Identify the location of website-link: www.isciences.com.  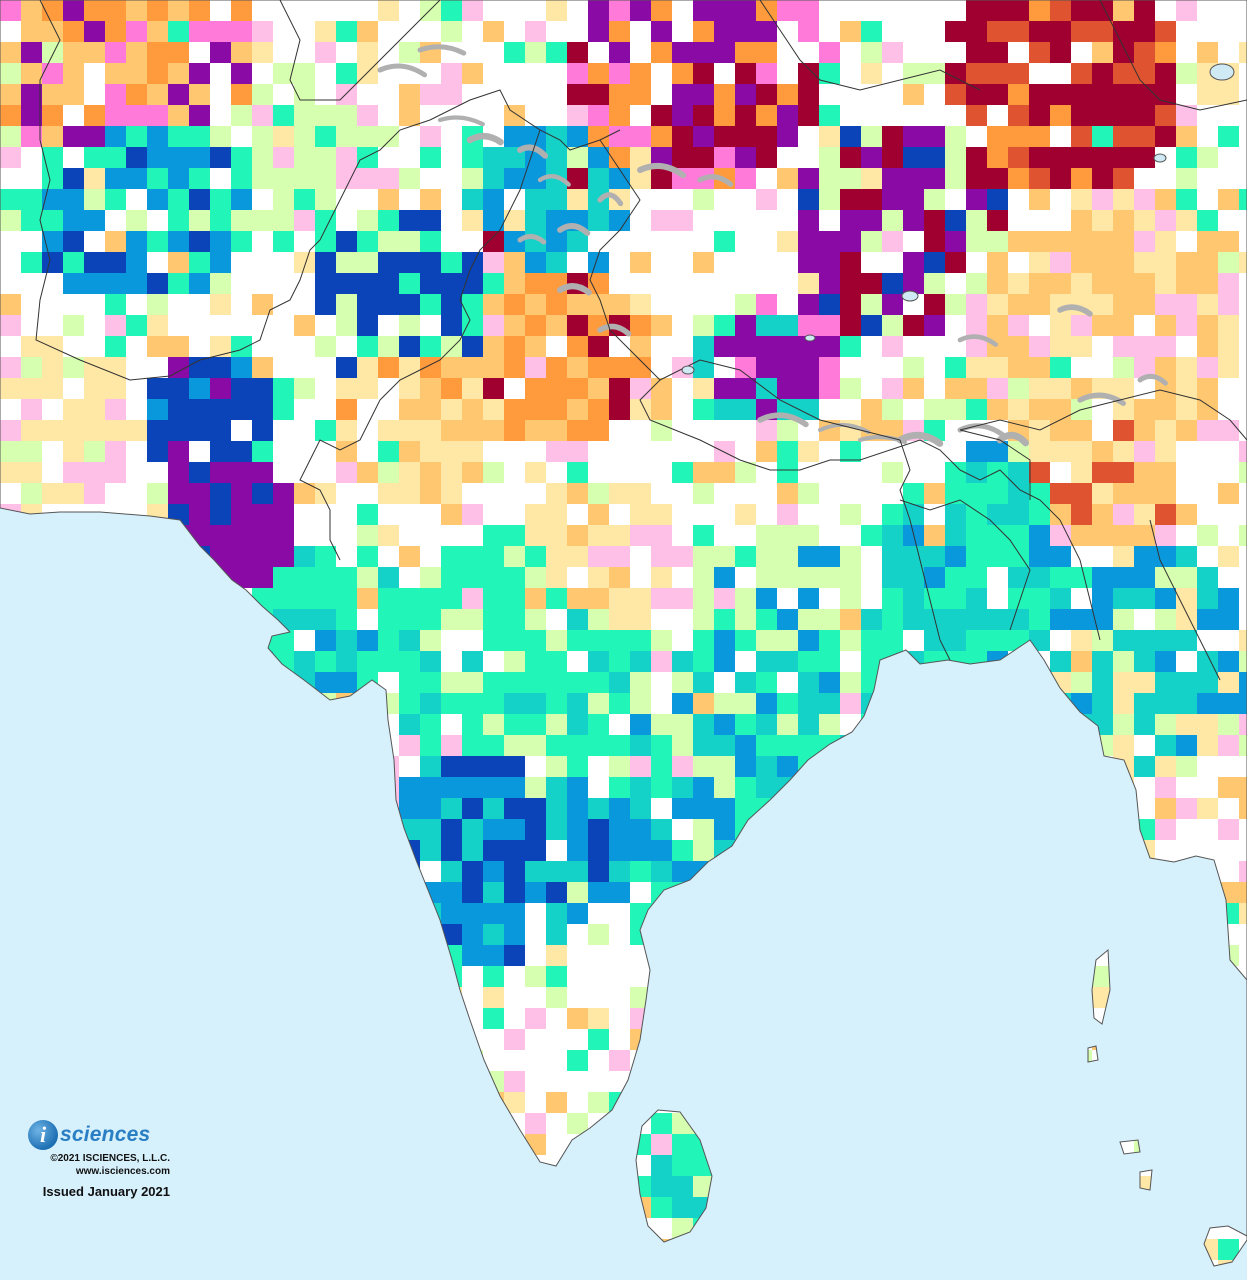
(122, 1171).